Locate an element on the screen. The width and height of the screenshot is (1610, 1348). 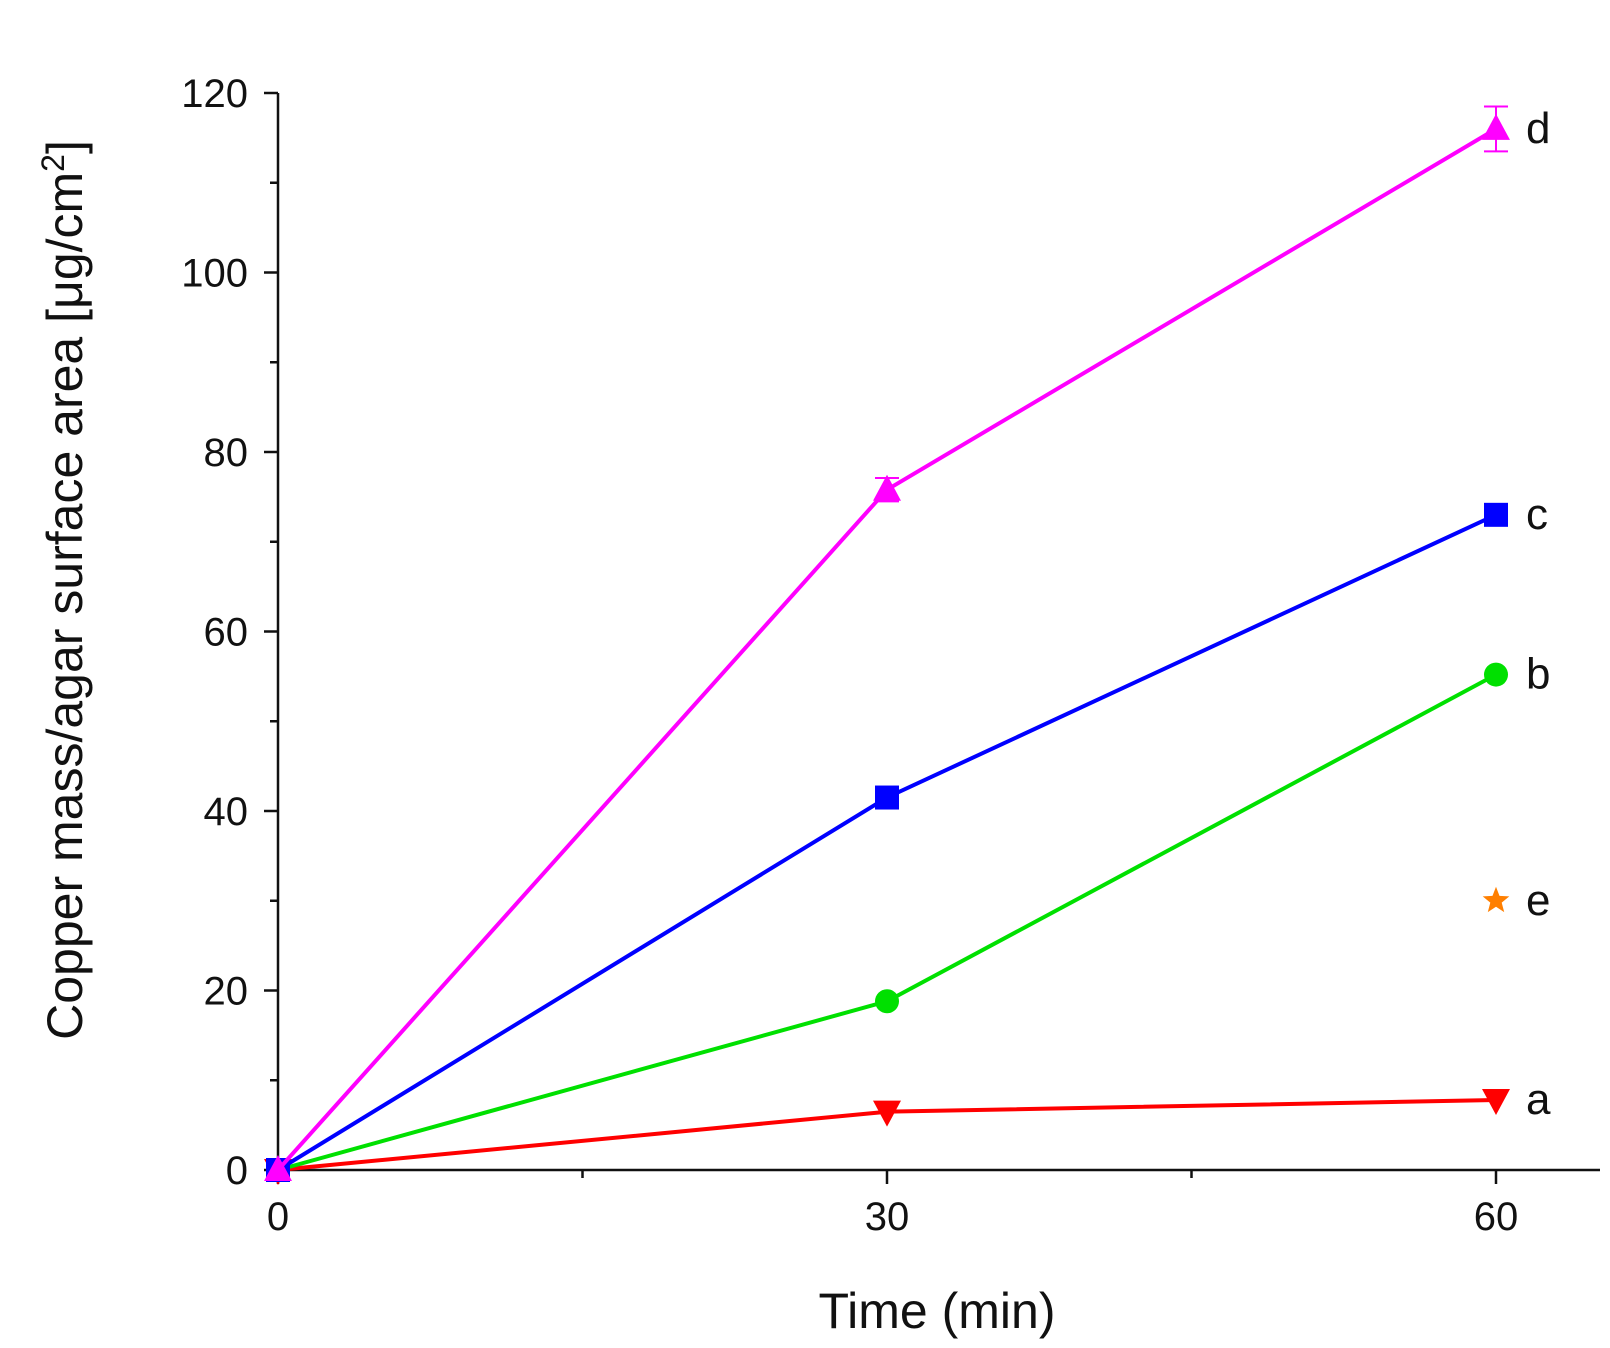
series-b-label: b is located at coordinates (1538, 674).